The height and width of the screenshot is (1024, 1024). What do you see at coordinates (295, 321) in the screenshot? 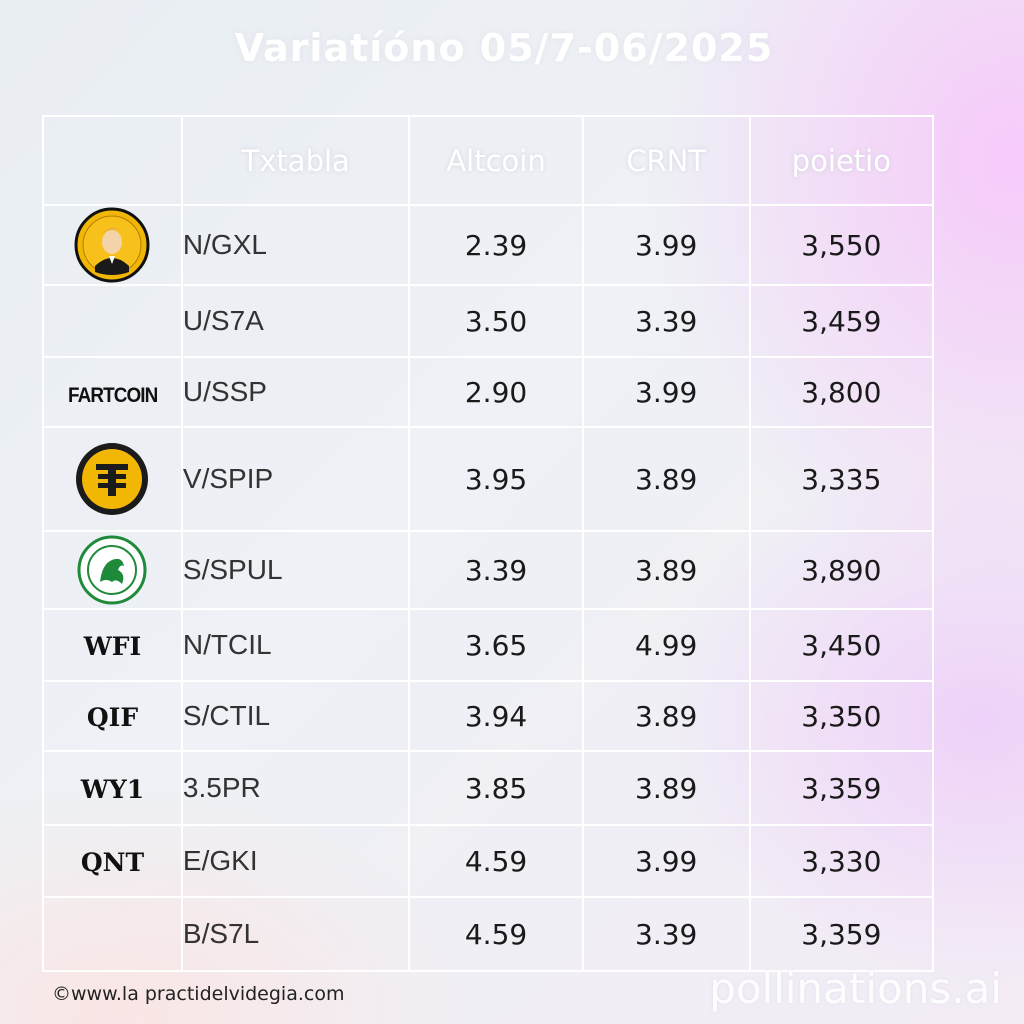
I see `row-pair: U/S7A` at bounding box center [295, 321].